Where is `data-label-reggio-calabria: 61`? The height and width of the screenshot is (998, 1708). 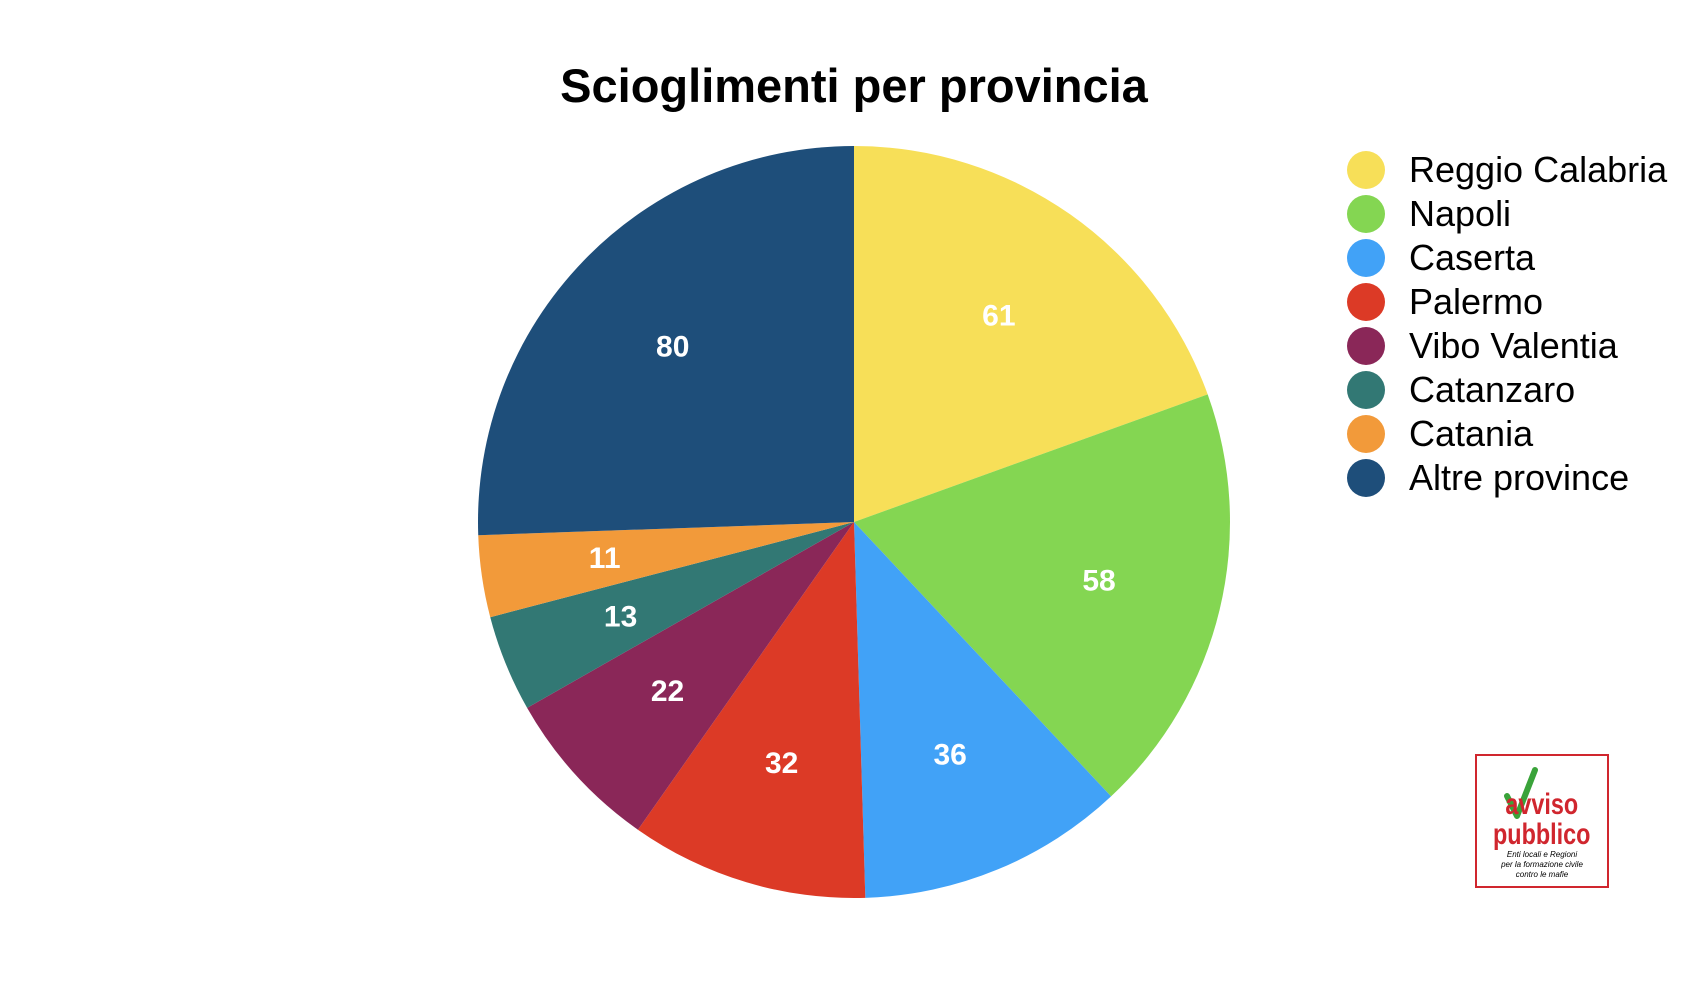 data-label-reggio-calabria: 61 is located at coordinates (998, 315).